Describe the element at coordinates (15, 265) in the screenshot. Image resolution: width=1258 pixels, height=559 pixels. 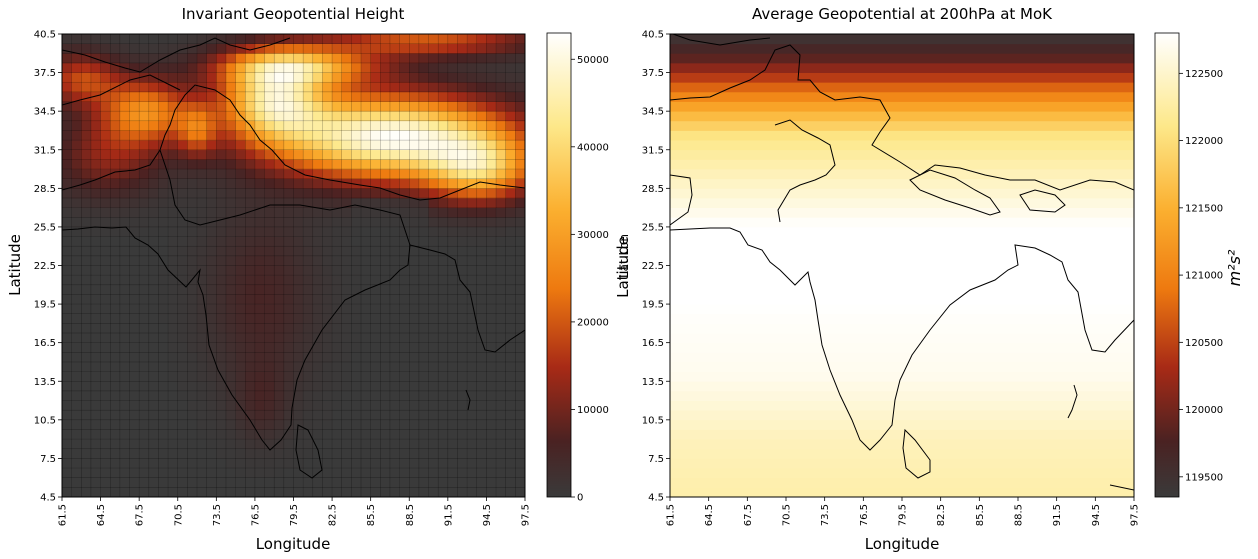
I see `y-axis-label: Latitude` at that location.